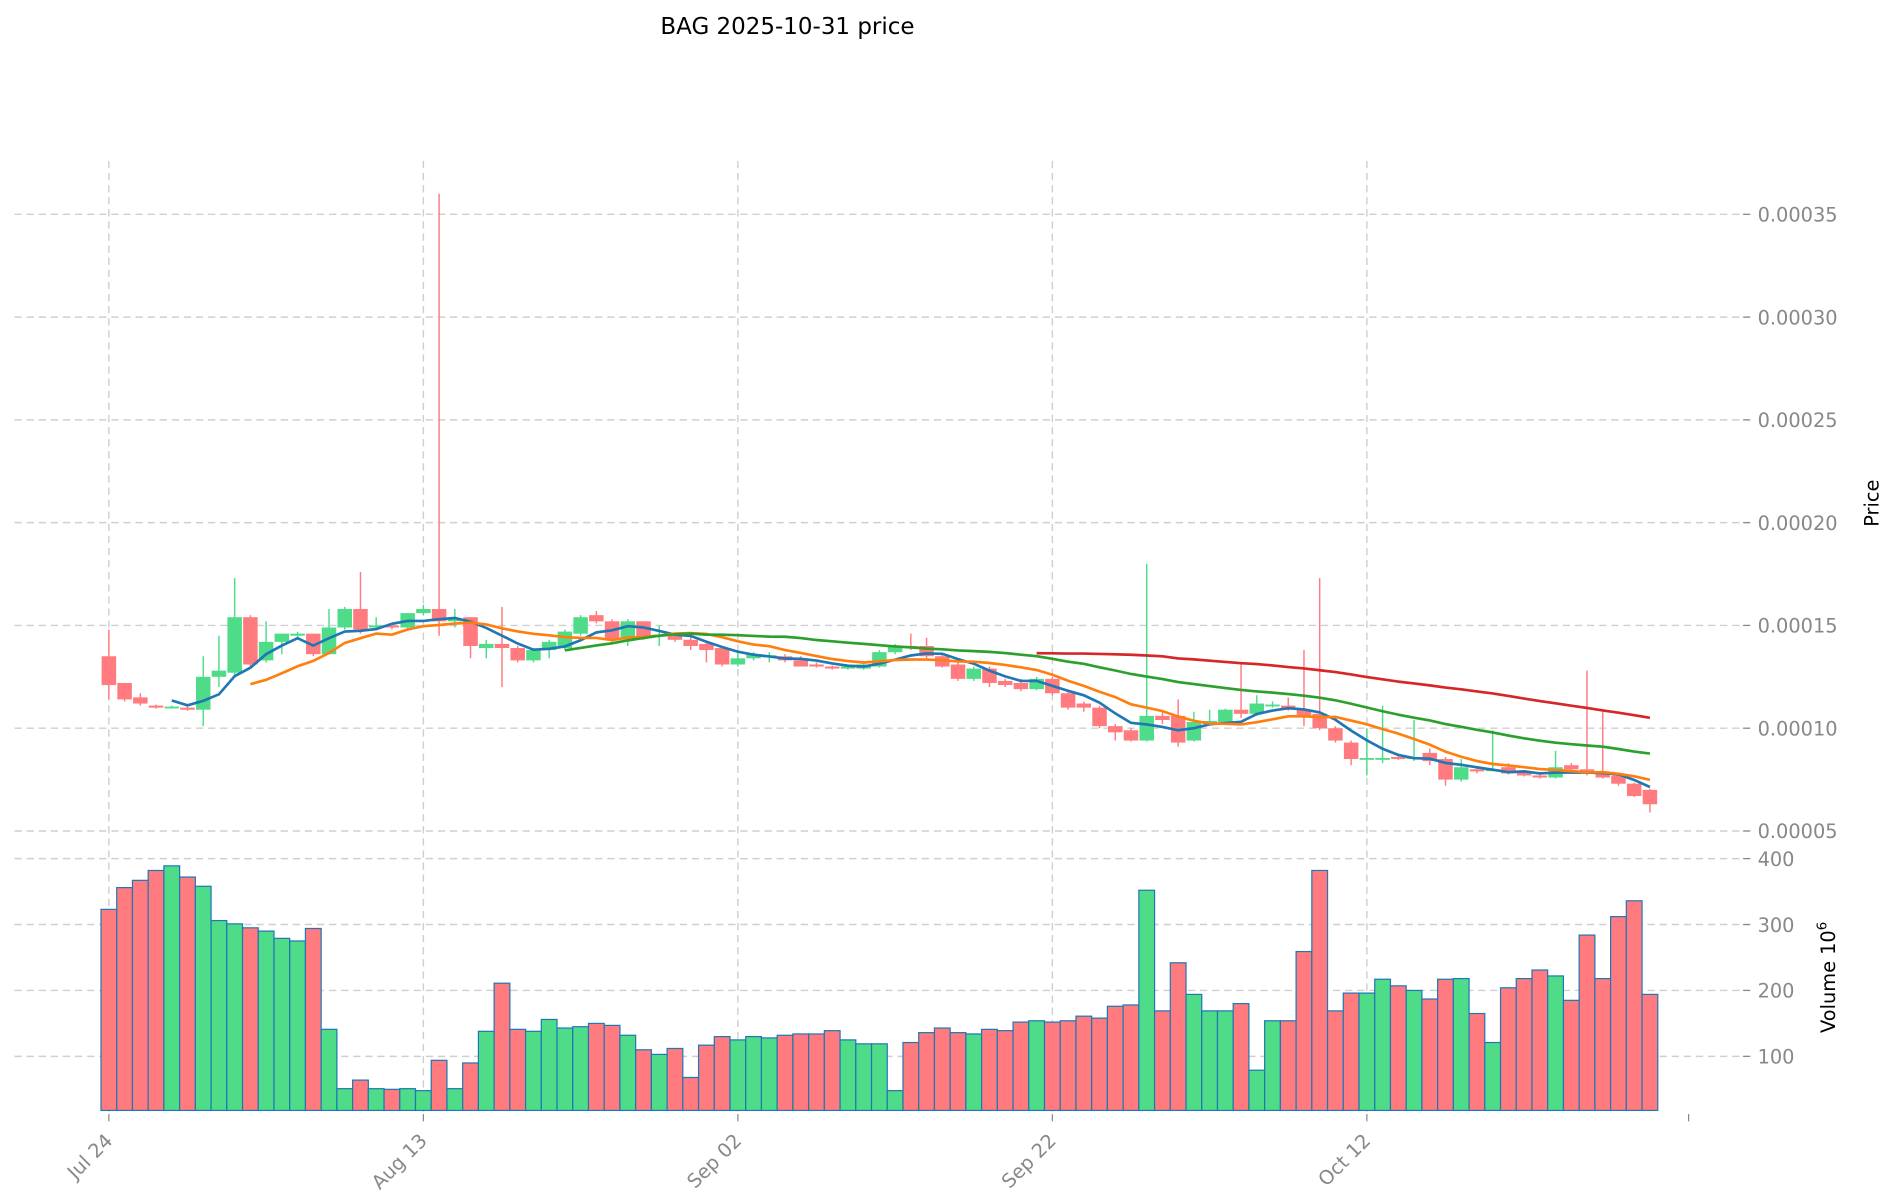  What do you see at coordinates (89, 1156) in the screenshot?
I see `x-tick-label: Jul 24` at bounding box center [89, 1156].